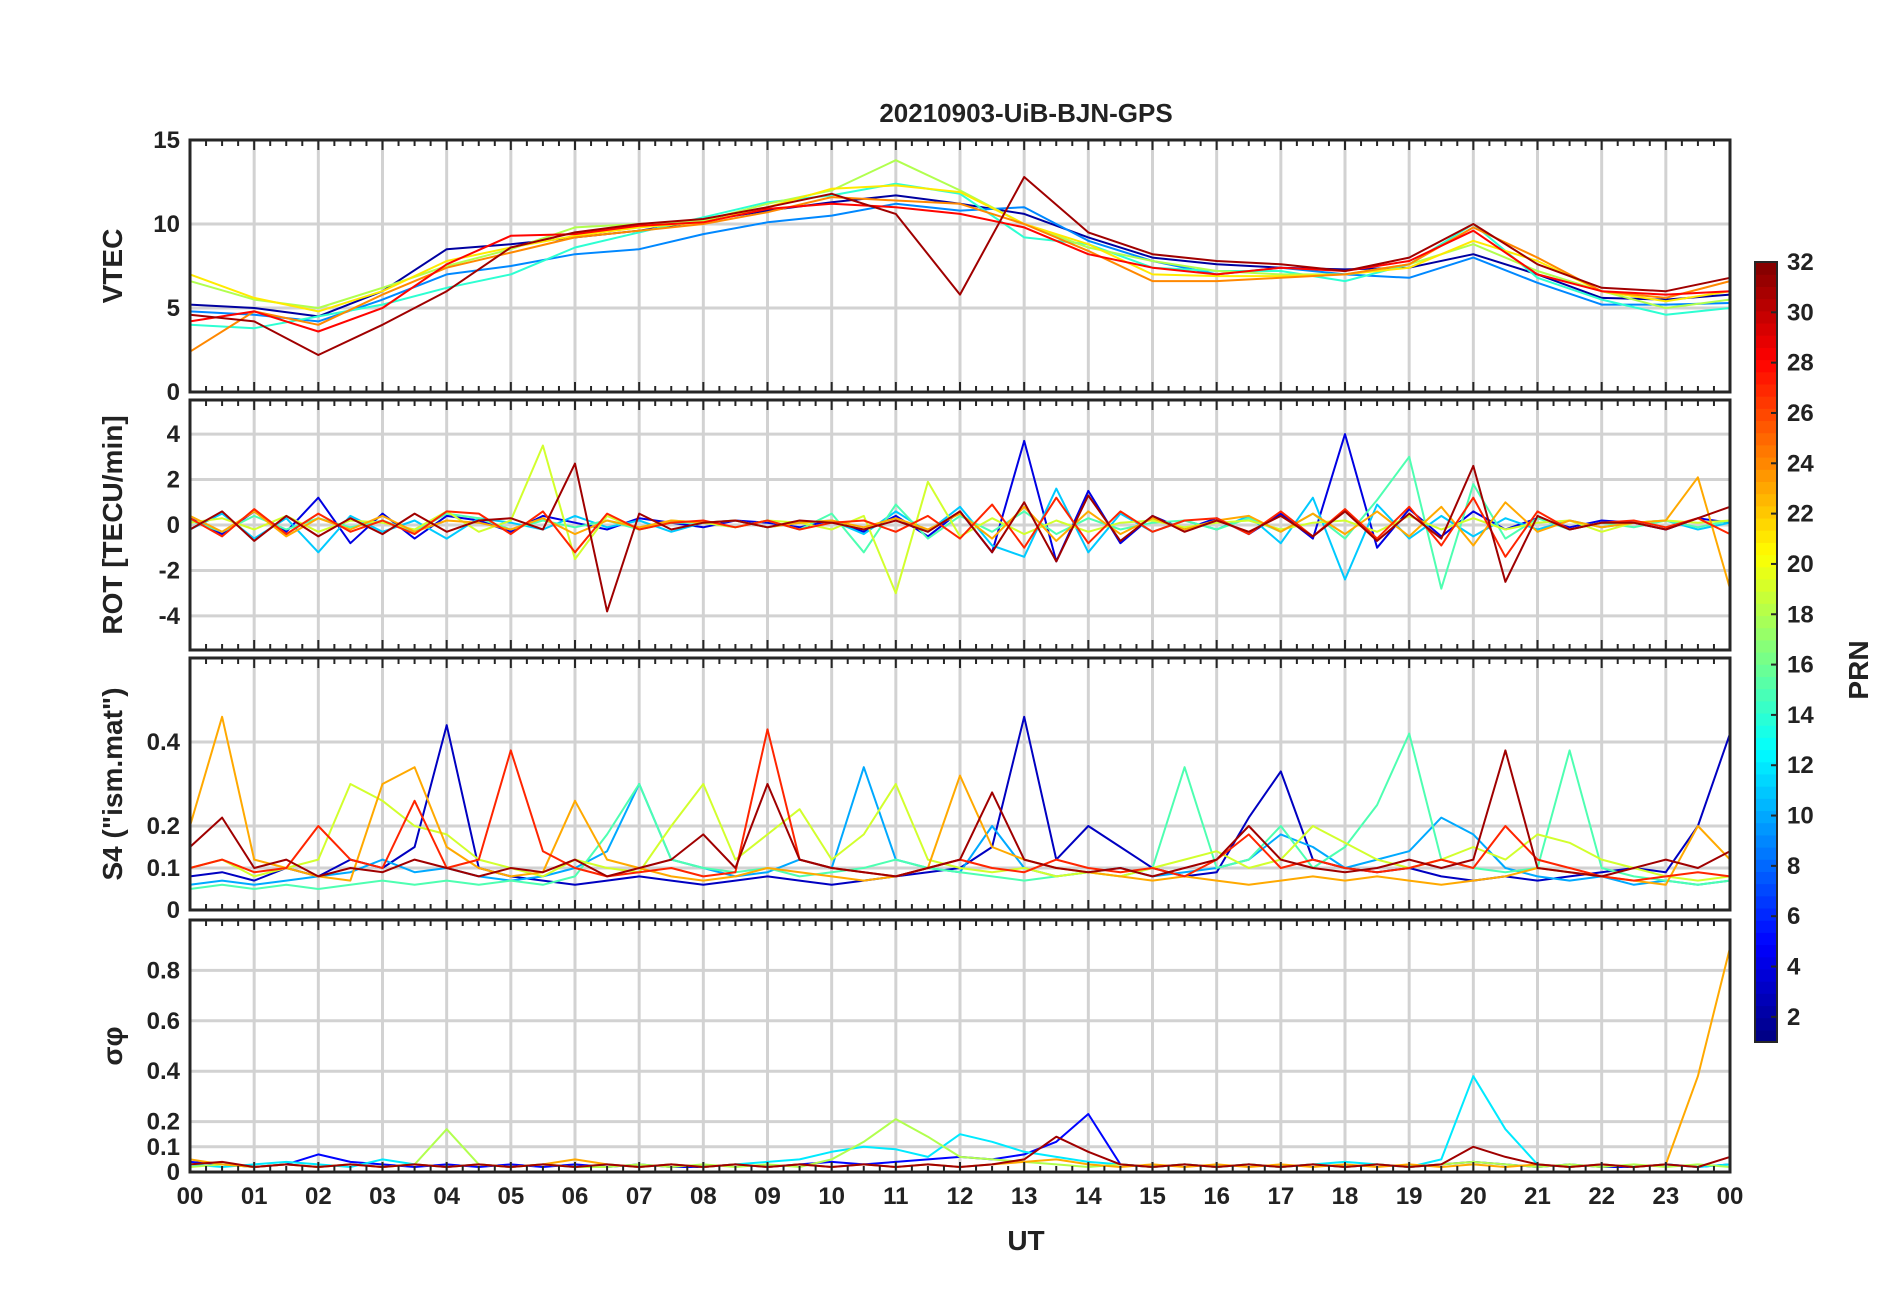 This screenshot has height=1292, width=1902. Describe the element at coordinates (1800, 363) in the screenshot. I see `colorbar-tick-label: 28` at that location.